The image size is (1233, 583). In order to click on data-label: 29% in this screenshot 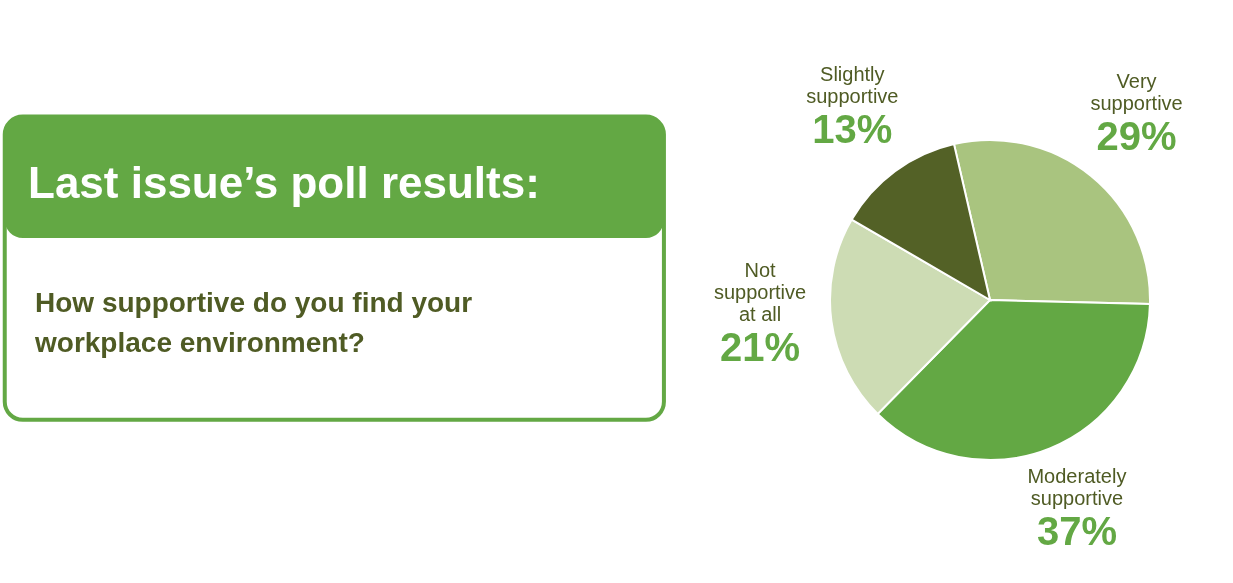, I will do `click(1136, 136)`.